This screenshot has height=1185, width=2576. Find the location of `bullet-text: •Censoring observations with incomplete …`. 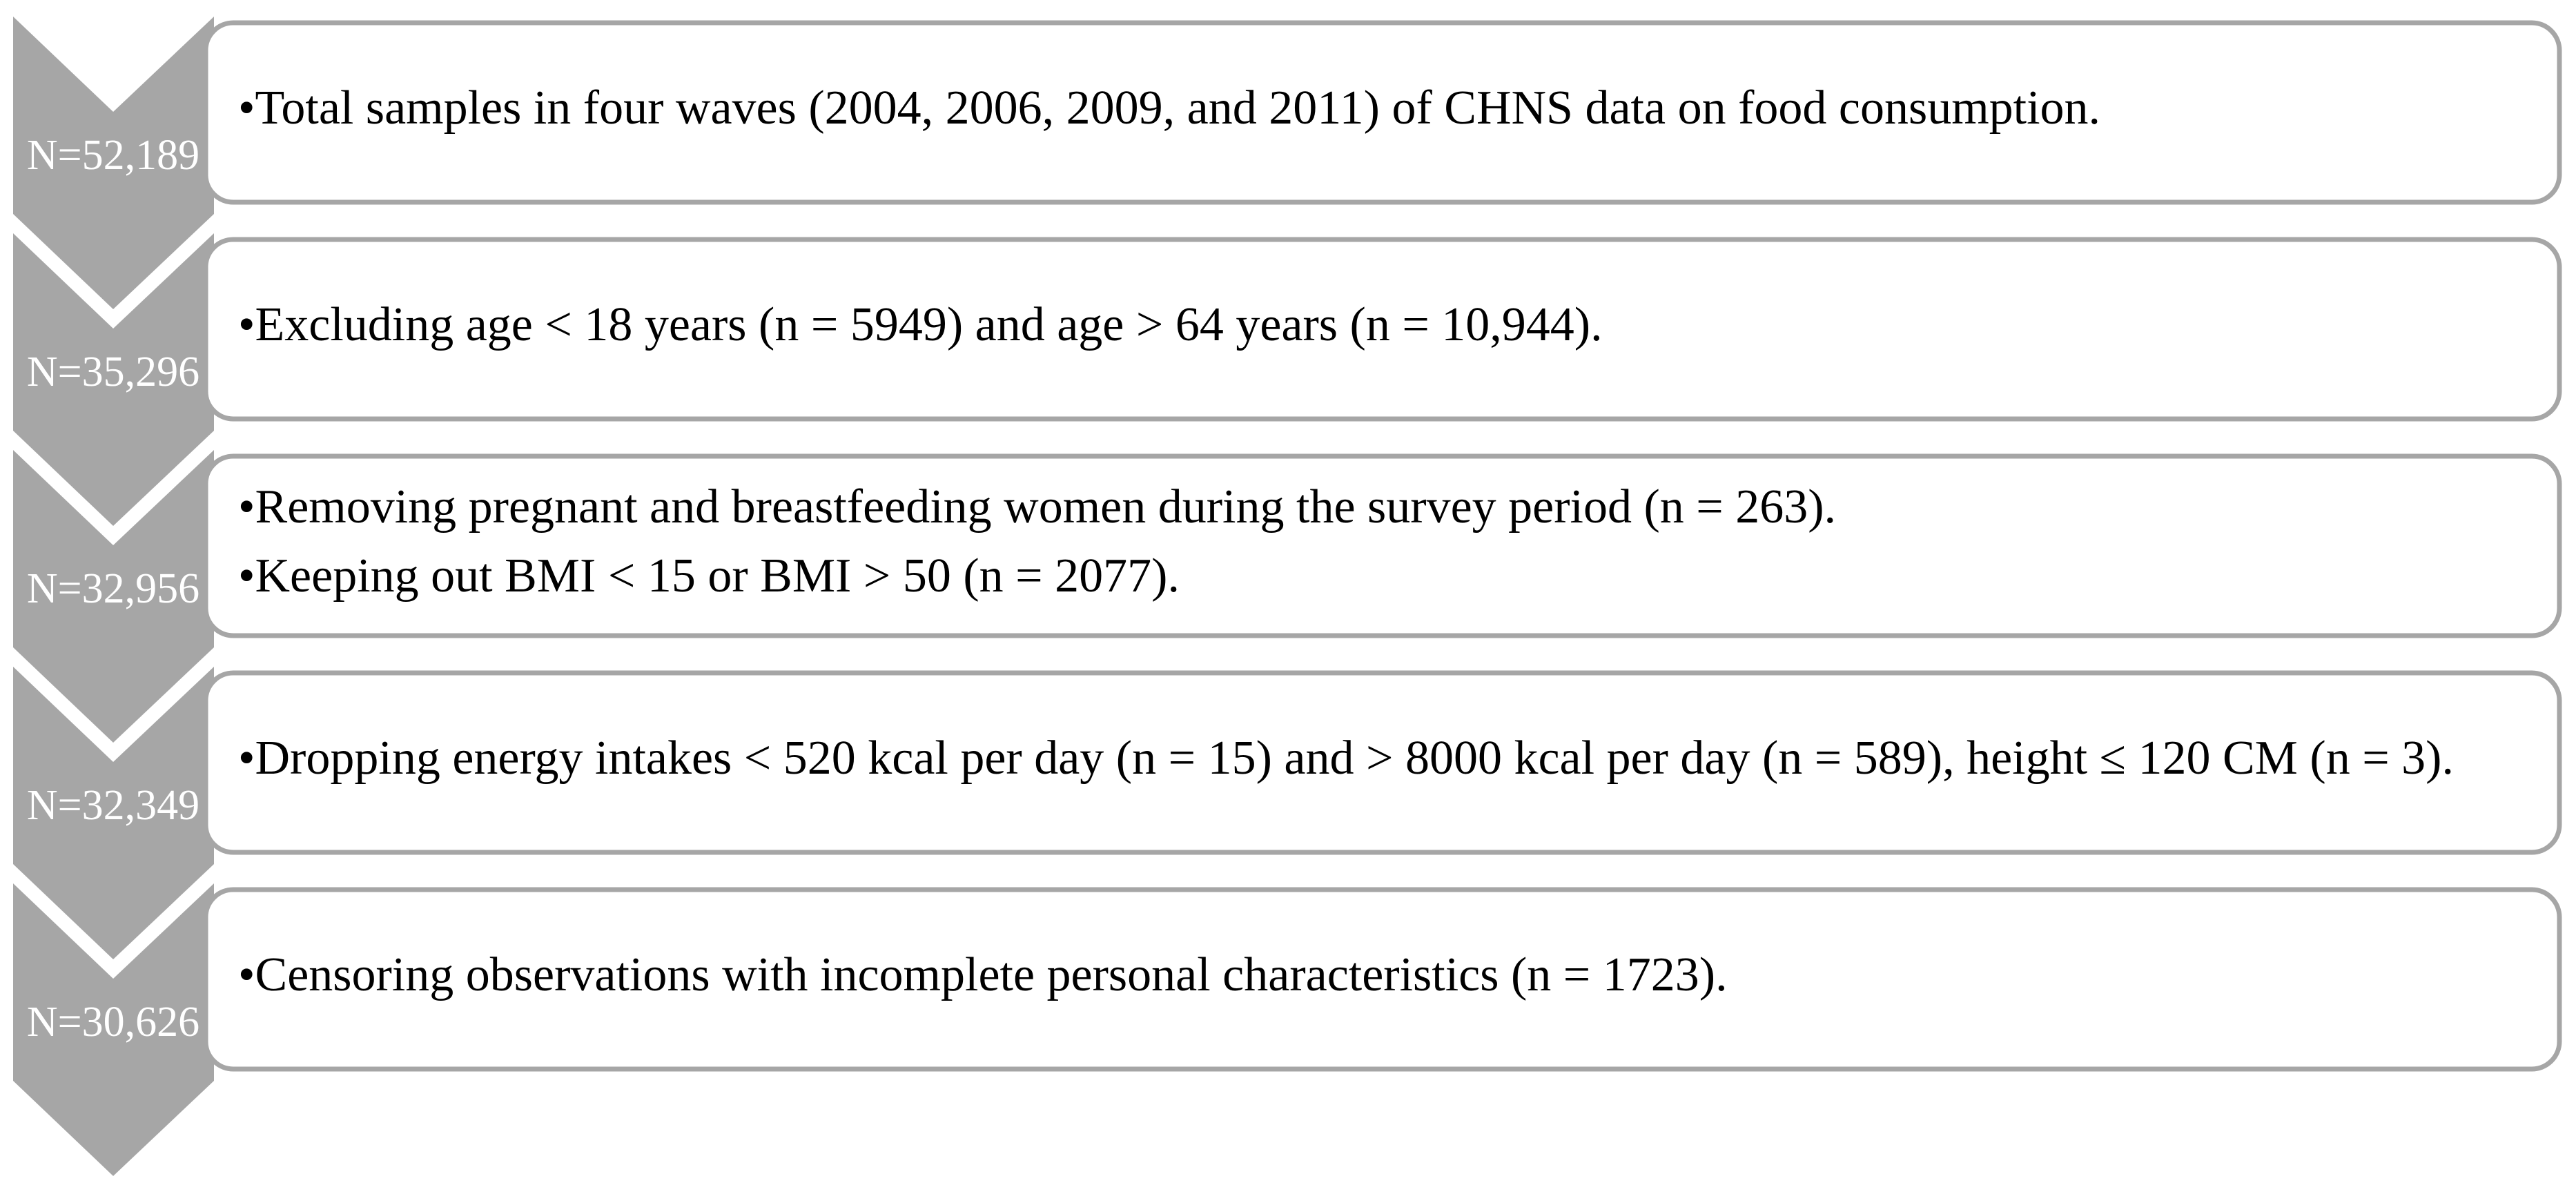

bullet-text: •Censoring observations with incomplete … is located at coordinates (983, 974).